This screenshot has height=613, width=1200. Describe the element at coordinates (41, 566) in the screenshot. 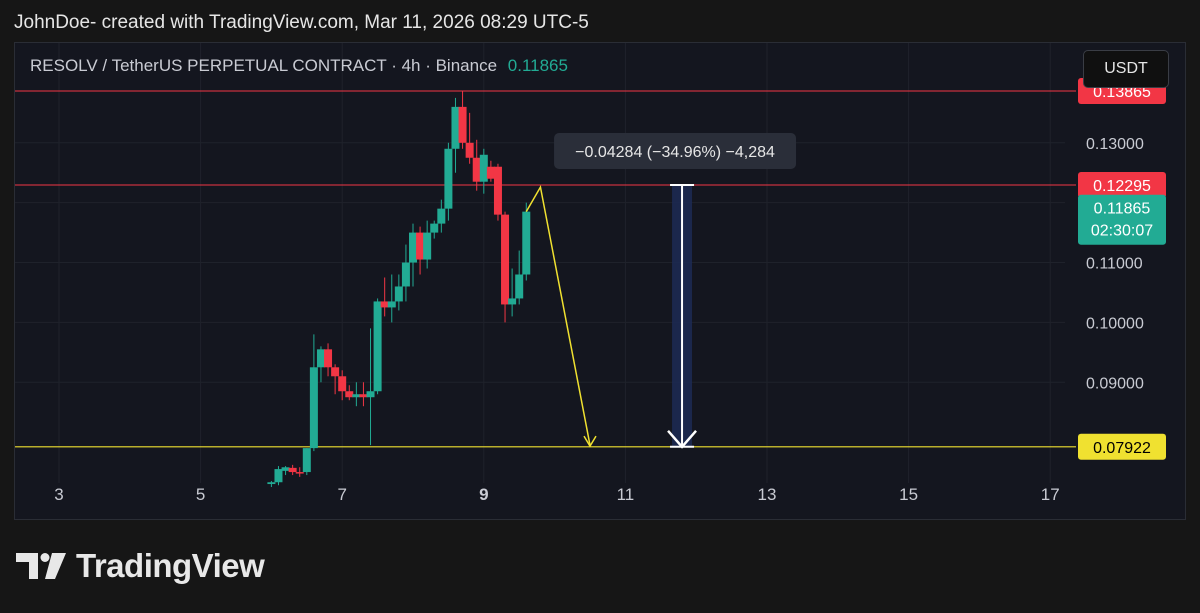

I see `tradingview-logo-icon` at that location.